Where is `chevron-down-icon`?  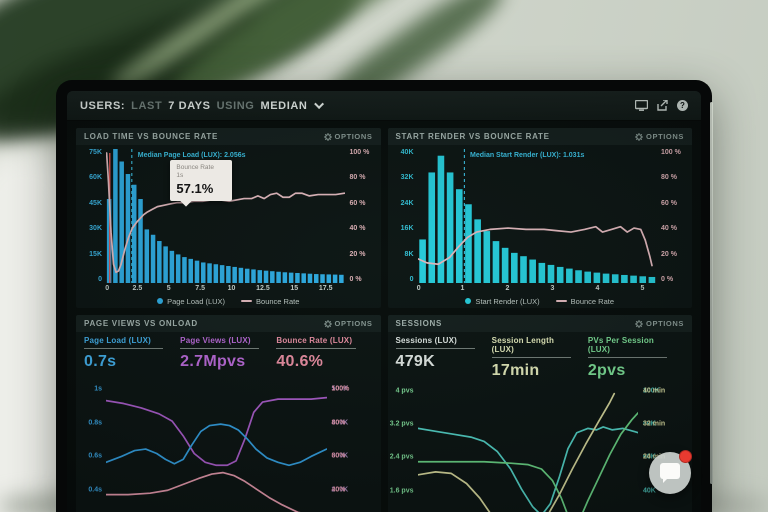
chevron-down-icon is located at coordinates (319, 104).